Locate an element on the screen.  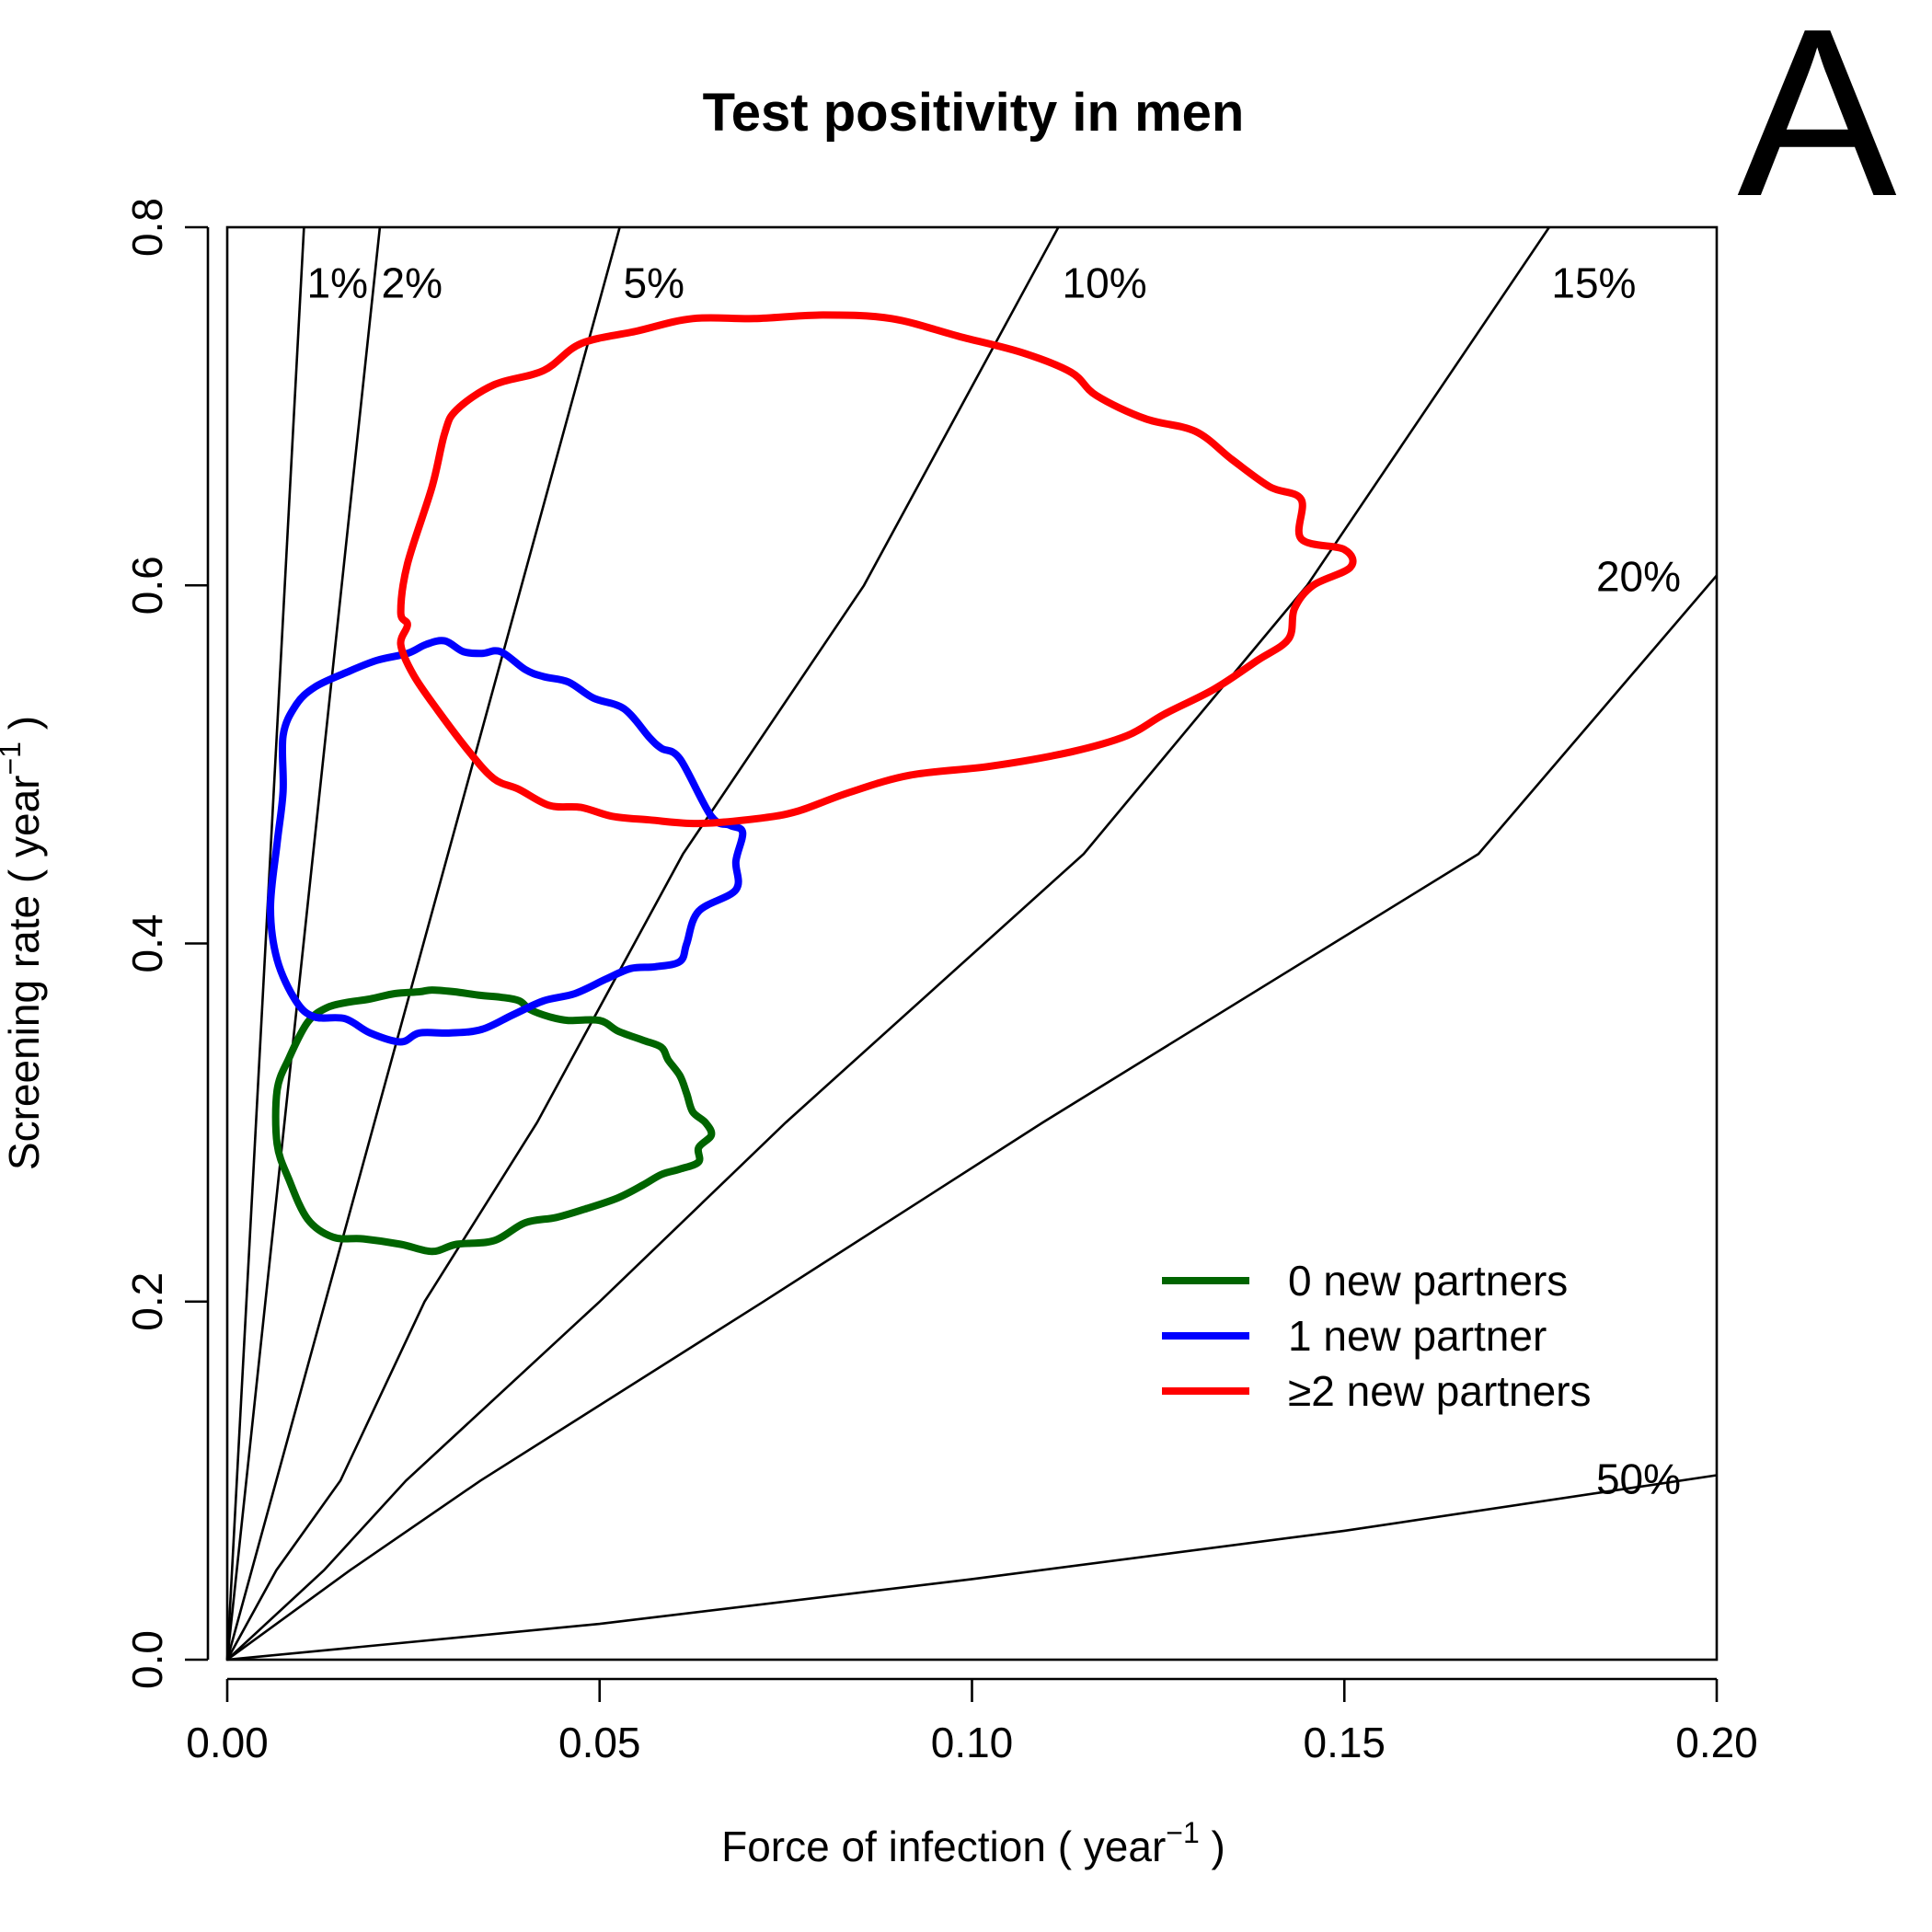
x-tick-label-3: 0.15 is located at coordinates (1344, 1742).